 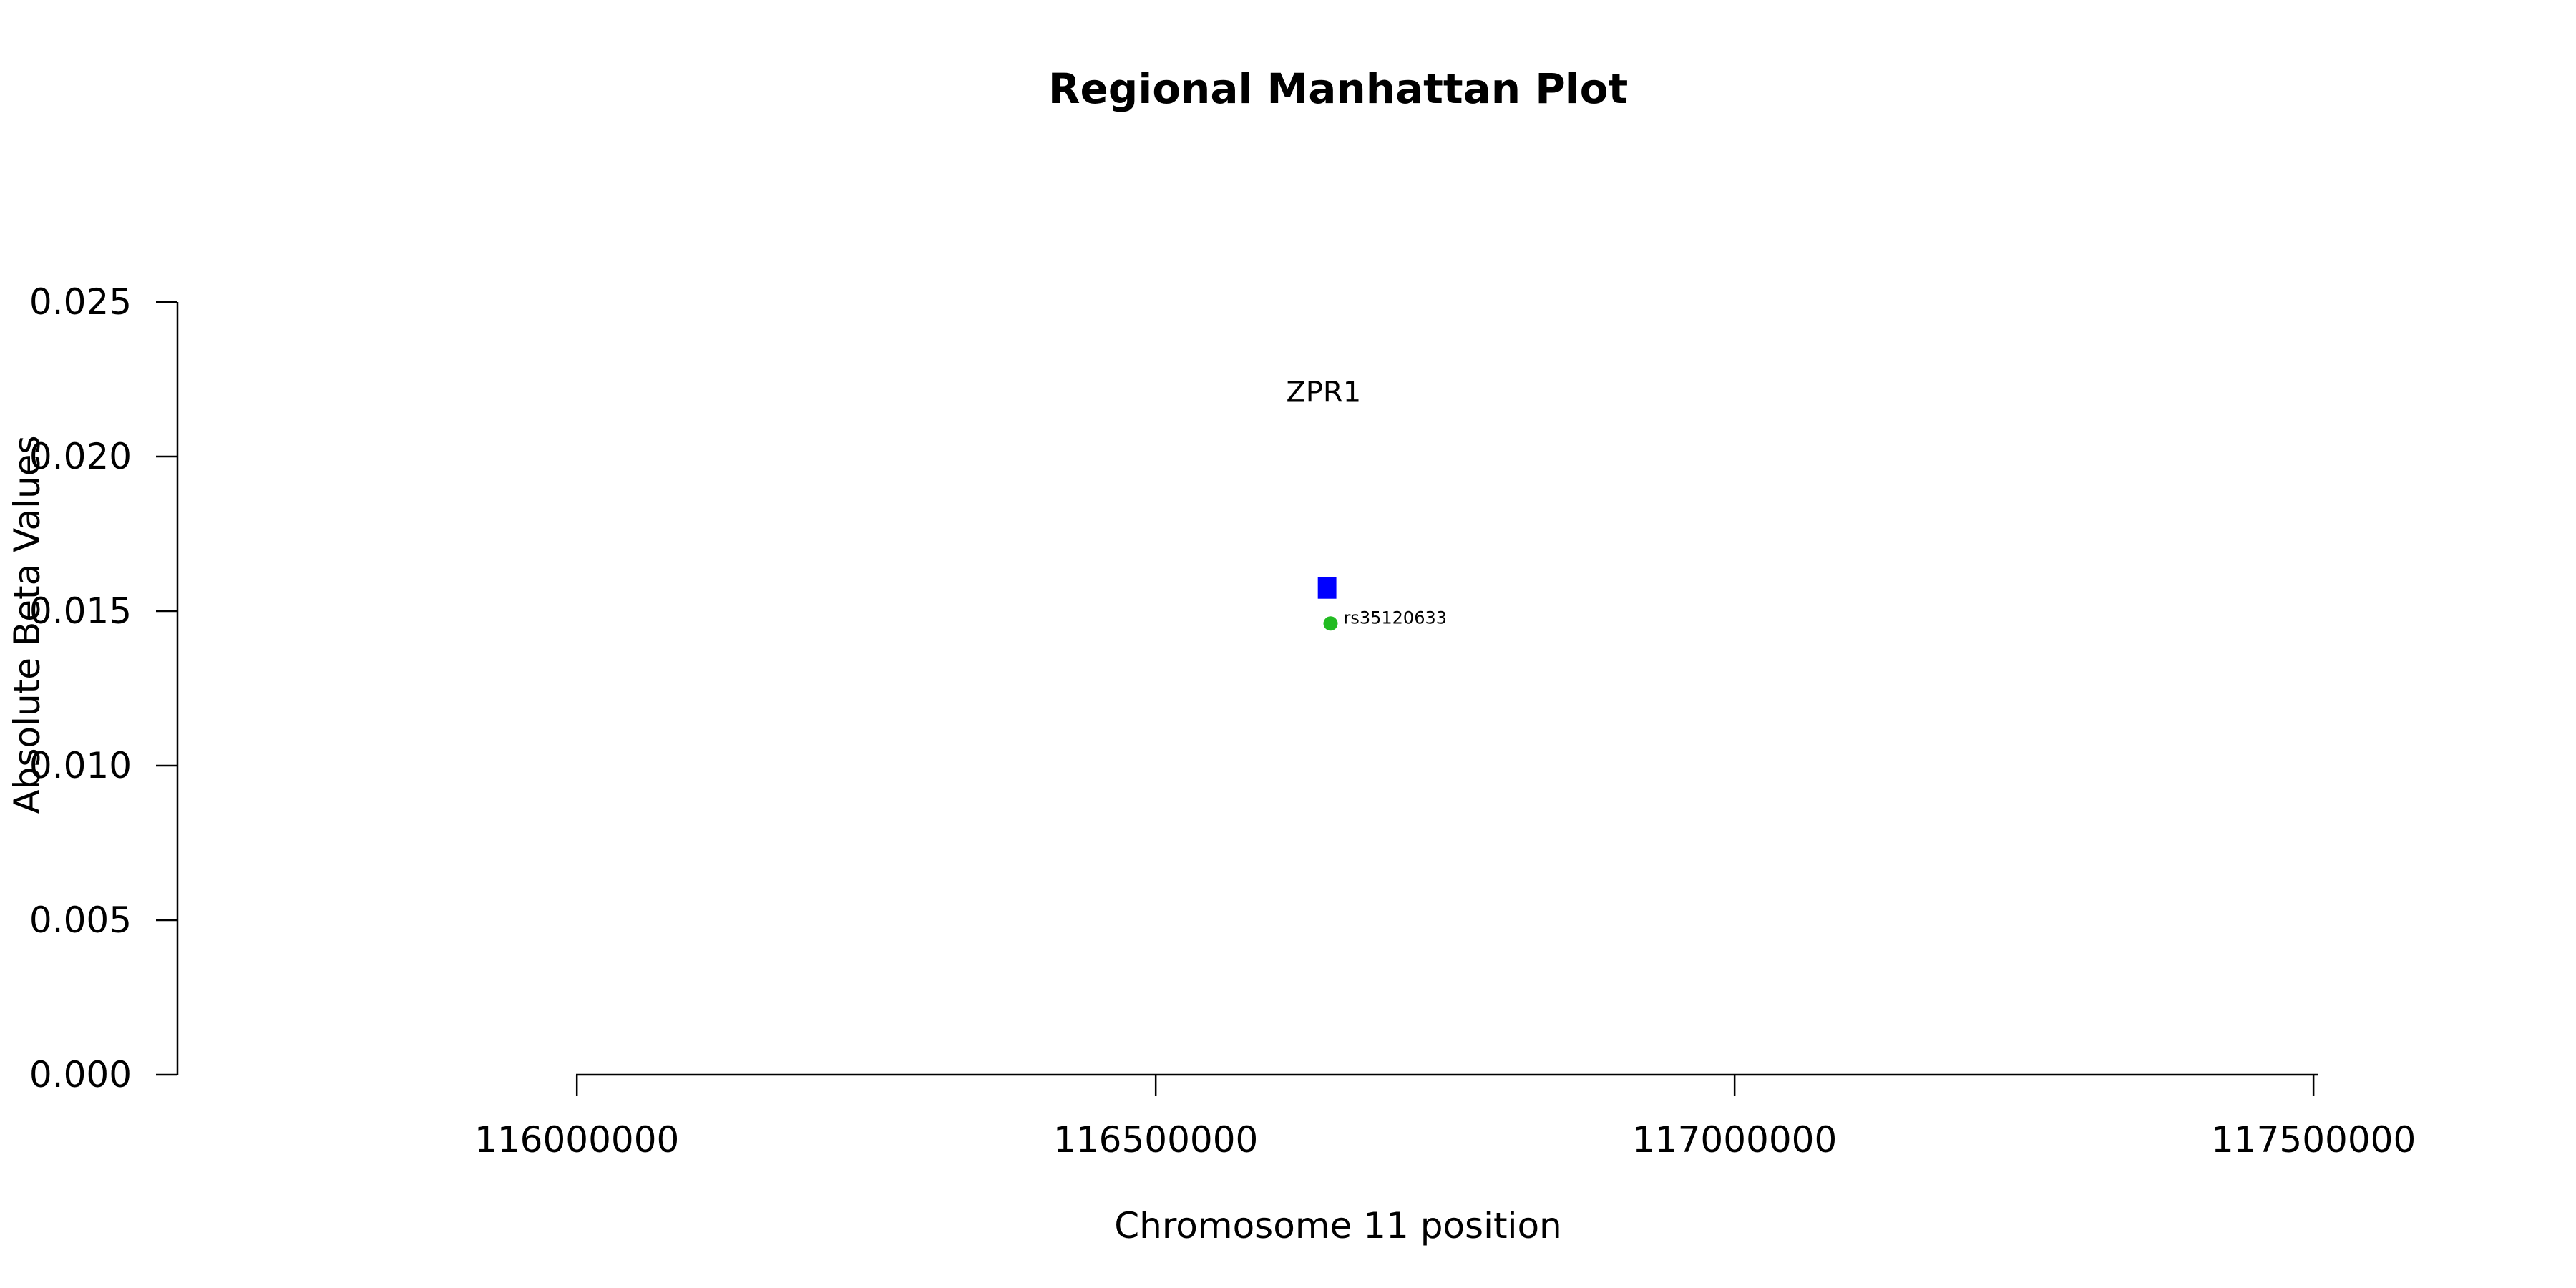 What do you see at coordinates (1366, 503) in the screenshot?
I see `plot-marks: ZPR1 rs35120633` at bounding box center [1366, 503].